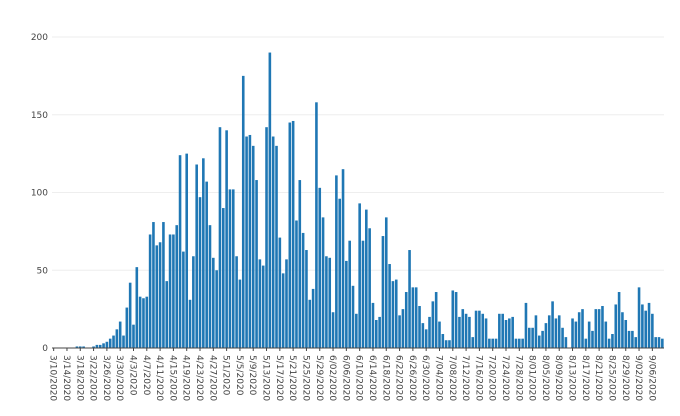  Describe the element at coordinates (39, 38) in the screenshot. I see `y-tick-label: 200` at that location.